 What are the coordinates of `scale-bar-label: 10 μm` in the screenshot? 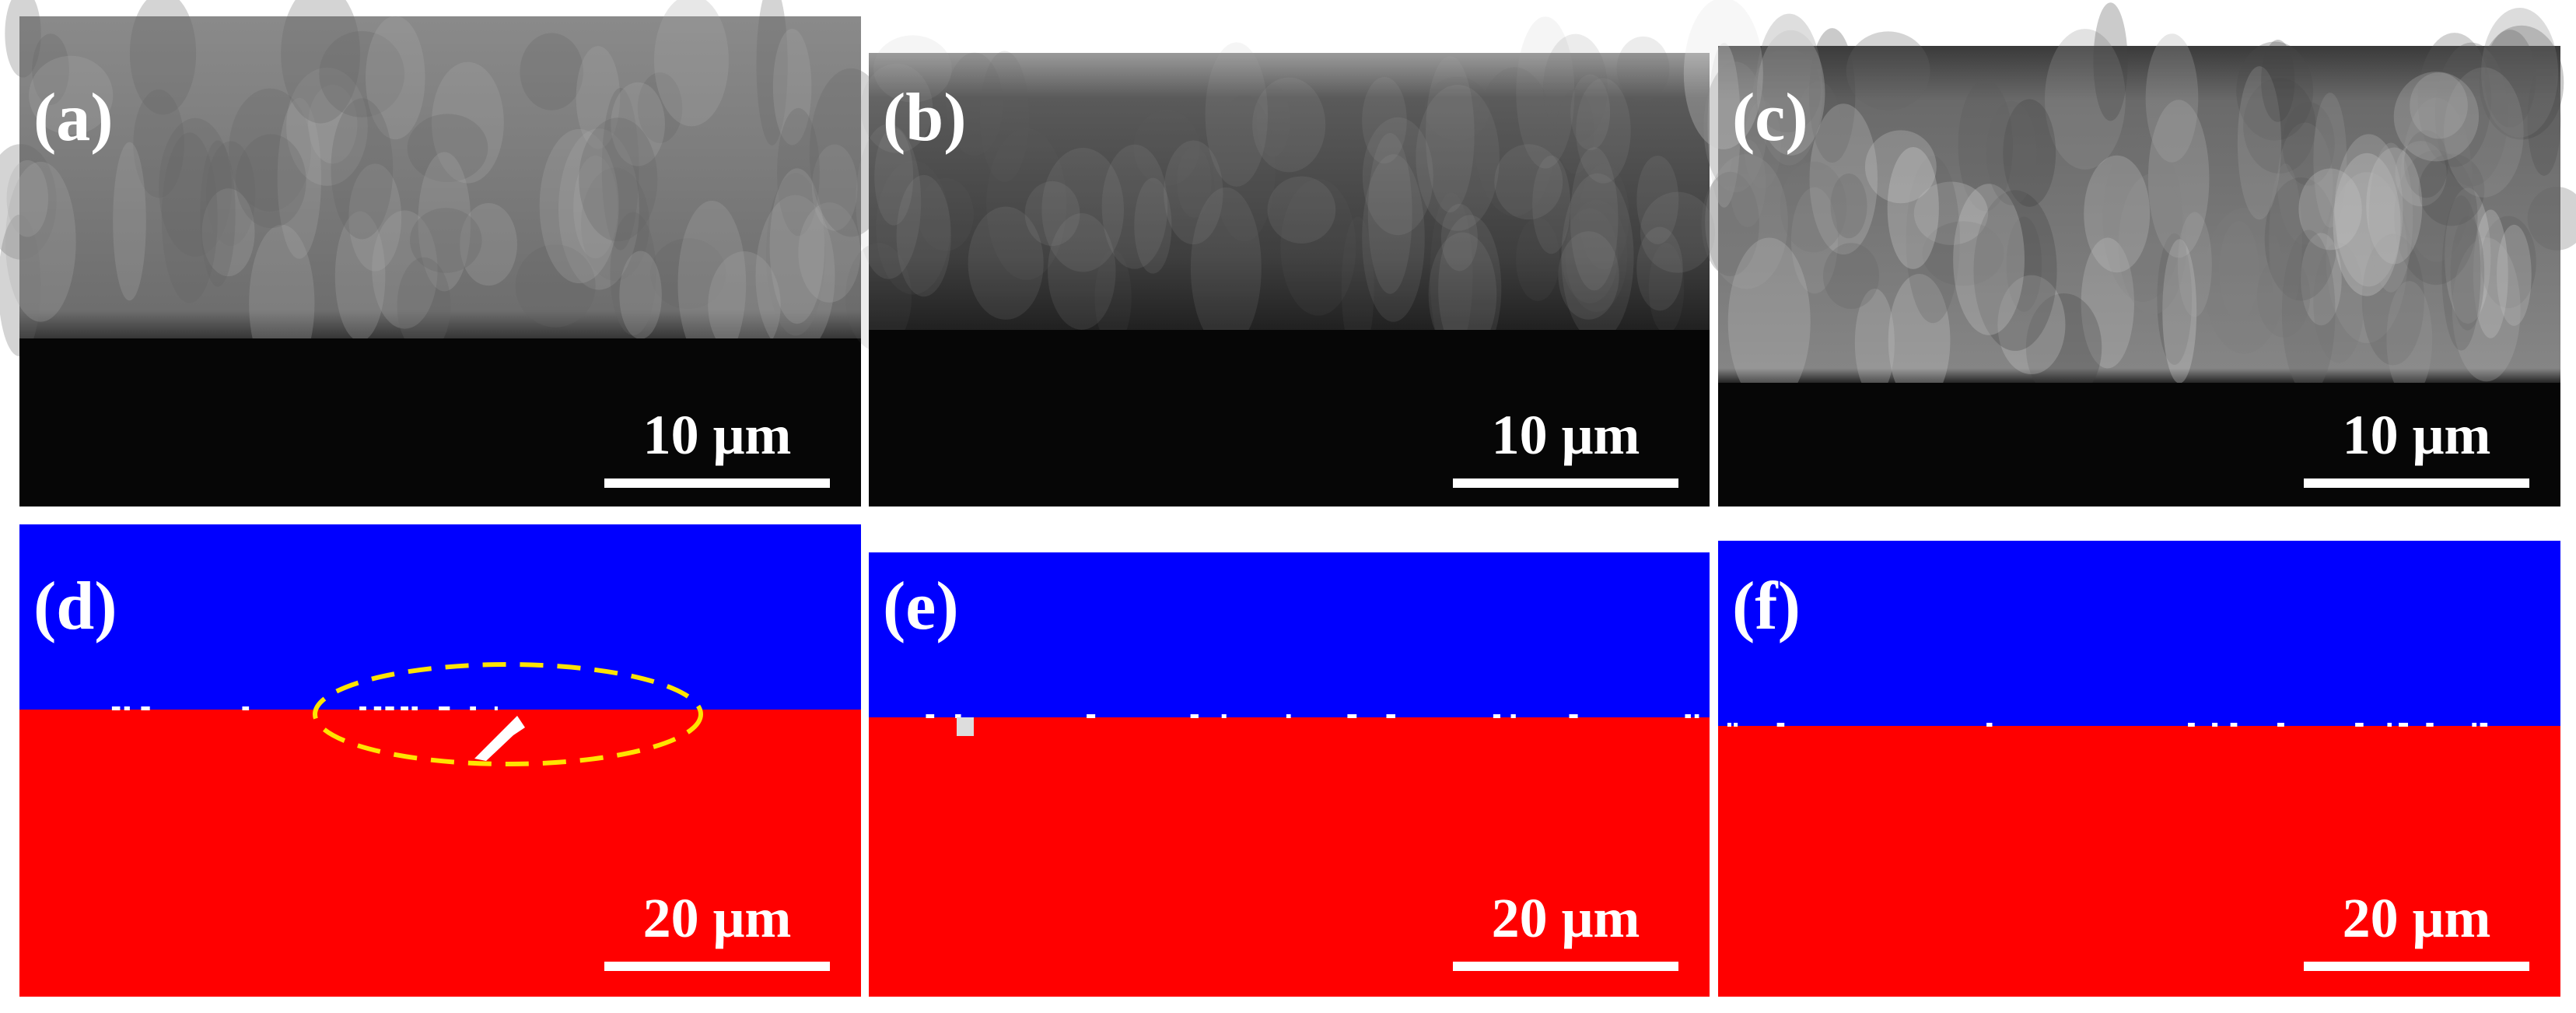 It's located at (1566, 435).